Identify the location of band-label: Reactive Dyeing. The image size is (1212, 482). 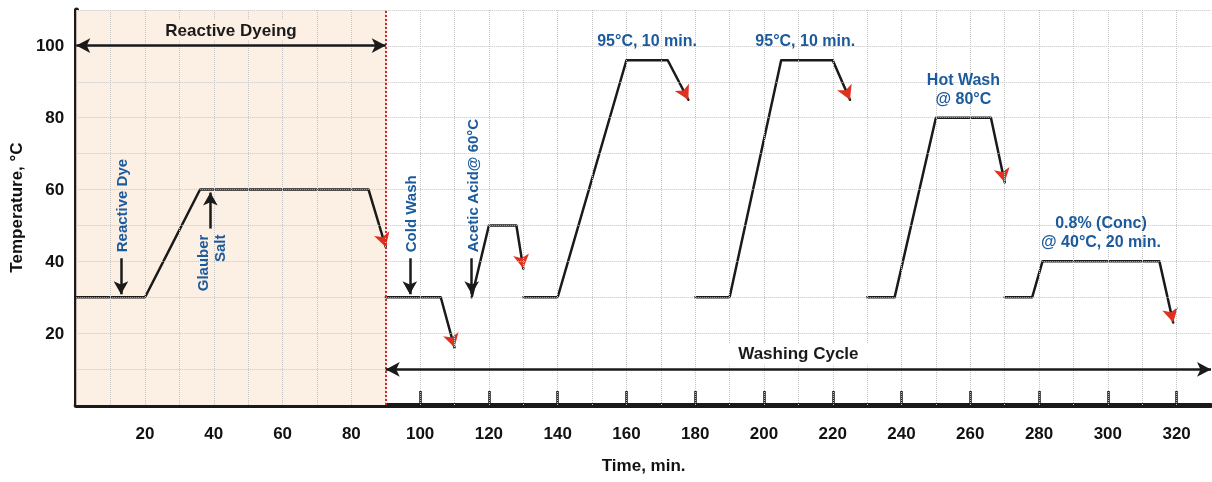
(231, 30).